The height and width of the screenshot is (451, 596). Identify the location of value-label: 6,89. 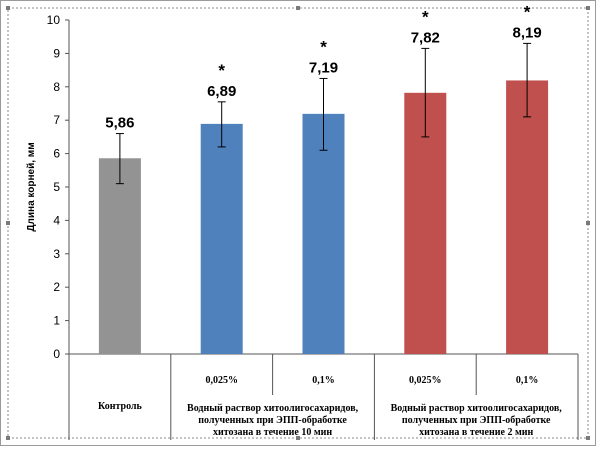
(221, 91).